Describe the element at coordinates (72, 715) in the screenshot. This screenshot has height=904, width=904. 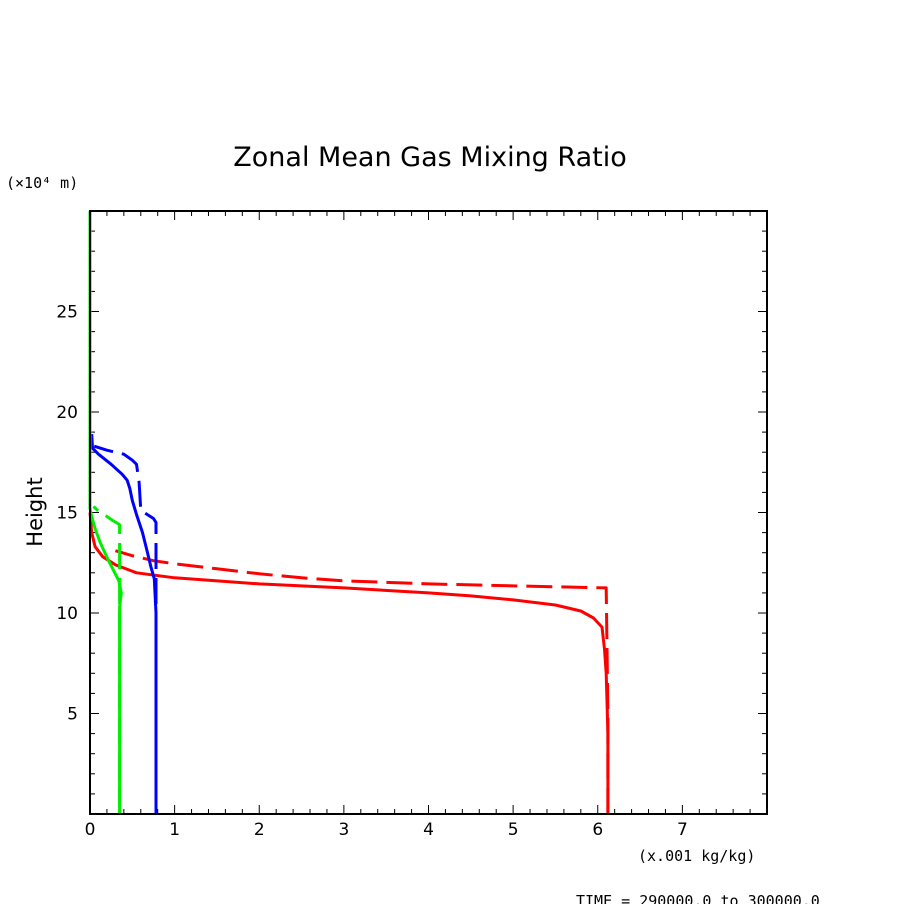
I see `y-tick-label: 5` at that location.